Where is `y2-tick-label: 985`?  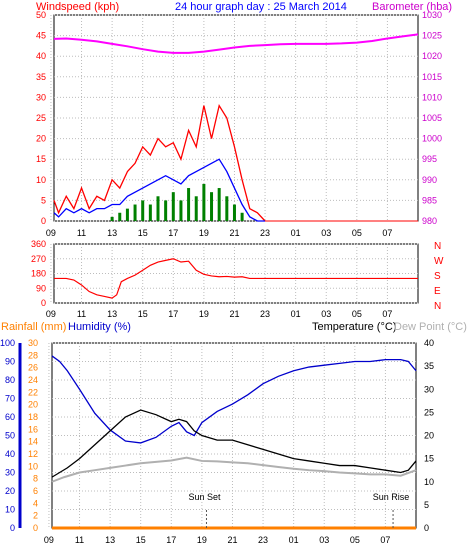
y2-tick-label: 985 is located at coordinates (429, 200).